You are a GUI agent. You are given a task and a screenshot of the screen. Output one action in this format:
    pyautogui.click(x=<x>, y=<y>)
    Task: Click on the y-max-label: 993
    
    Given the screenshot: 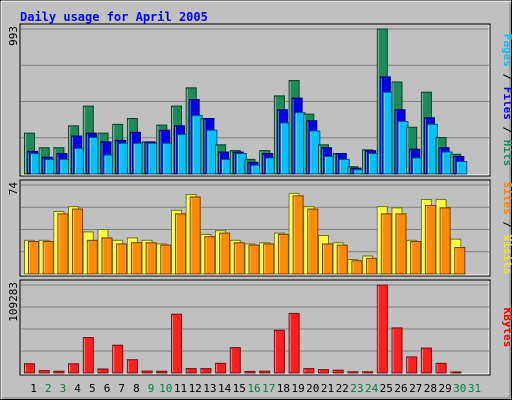 What is the action you would take?
    pyautogui.click(x=13, y=36)
    